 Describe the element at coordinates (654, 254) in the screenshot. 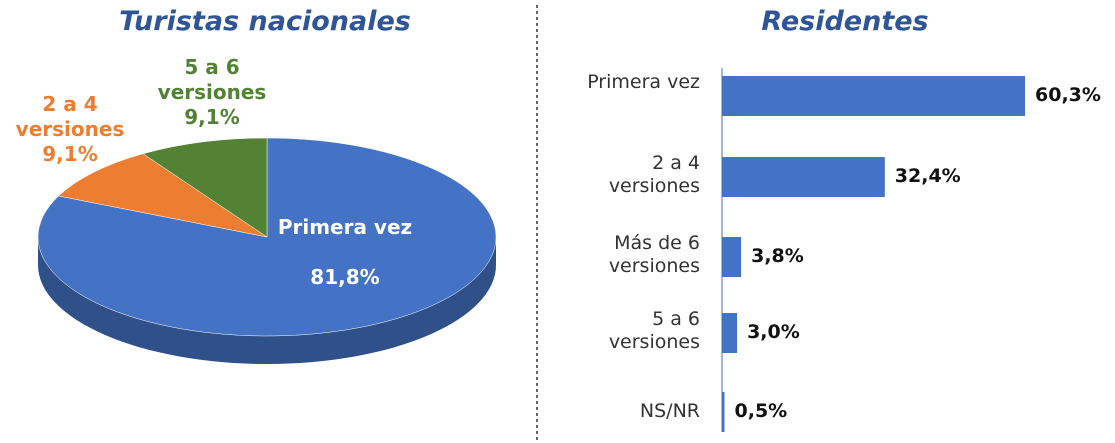

I see `y-tick-label: Más de 6 versiones` at that location.